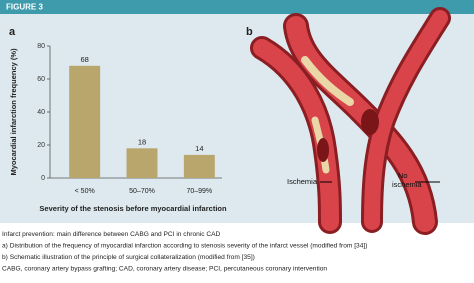  I want to click on y-axis-title: Myocardial infarction frequency (%), so click(13, 112).